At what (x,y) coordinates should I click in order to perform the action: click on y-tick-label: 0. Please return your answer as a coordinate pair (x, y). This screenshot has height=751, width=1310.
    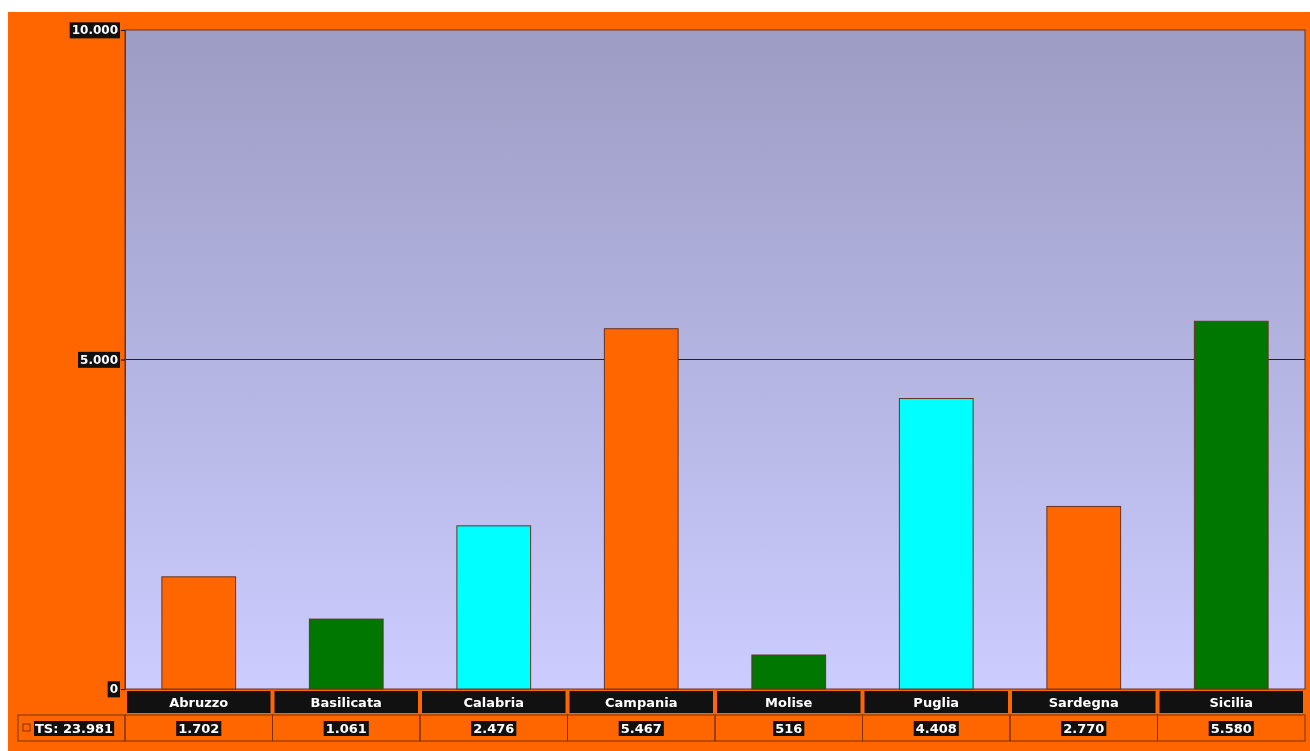
    Looking at the image, I should click on (113, 689).